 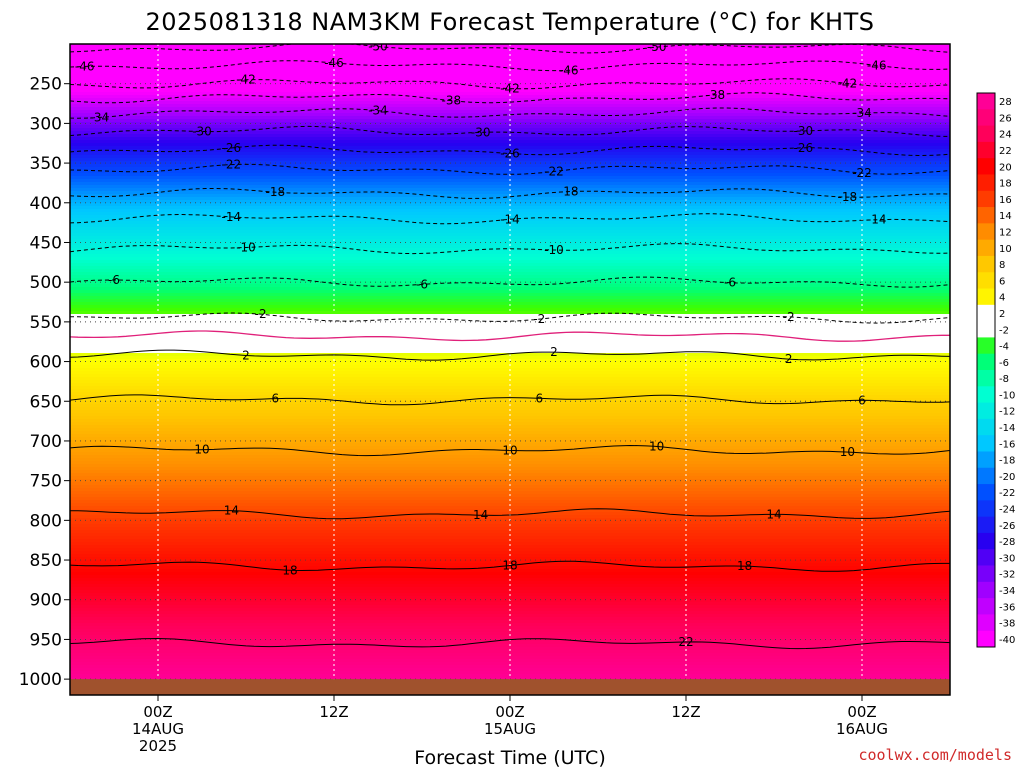 I want to click on colorbar-tick-label: -8, so click(x=1004, y=379).